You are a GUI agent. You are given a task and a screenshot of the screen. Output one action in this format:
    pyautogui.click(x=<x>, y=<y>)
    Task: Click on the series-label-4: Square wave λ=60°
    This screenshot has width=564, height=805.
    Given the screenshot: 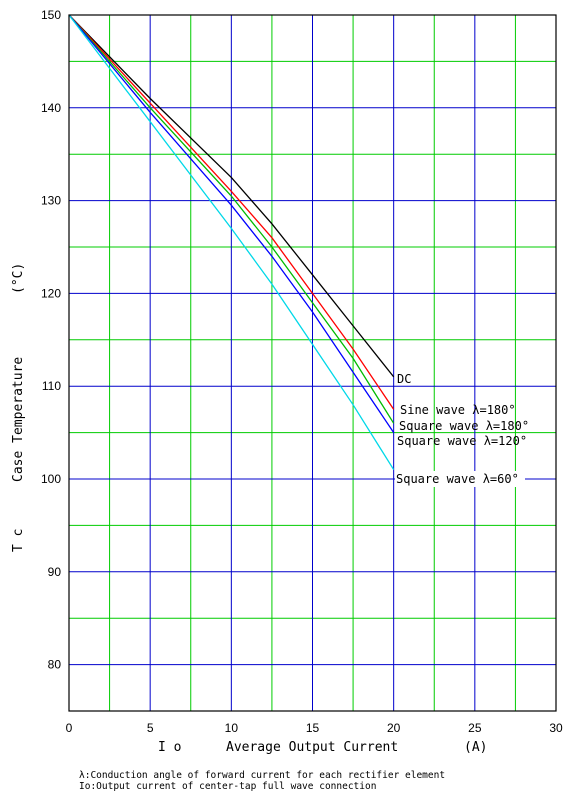 What is the action you would take?
    pyautogui.click(x=457, y=479)
    